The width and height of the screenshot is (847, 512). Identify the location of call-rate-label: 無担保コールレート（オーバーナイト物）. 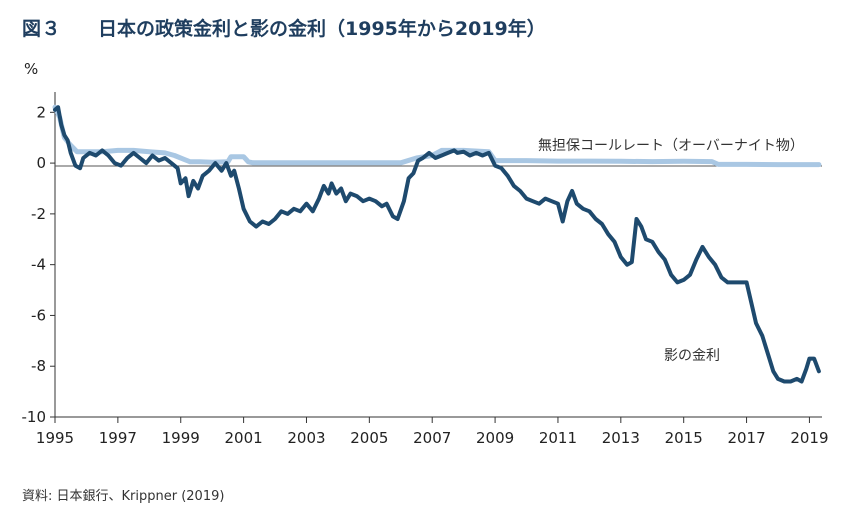
(671, 146).